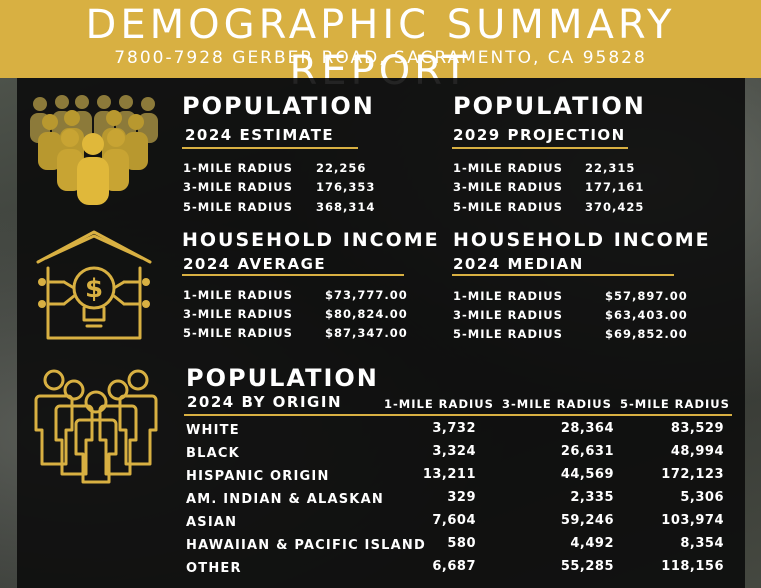  What do you see at coordinates (278, 106) in the screenshot?
I see `population-2024-title: POPULATION` at bounding box center [278, 106].